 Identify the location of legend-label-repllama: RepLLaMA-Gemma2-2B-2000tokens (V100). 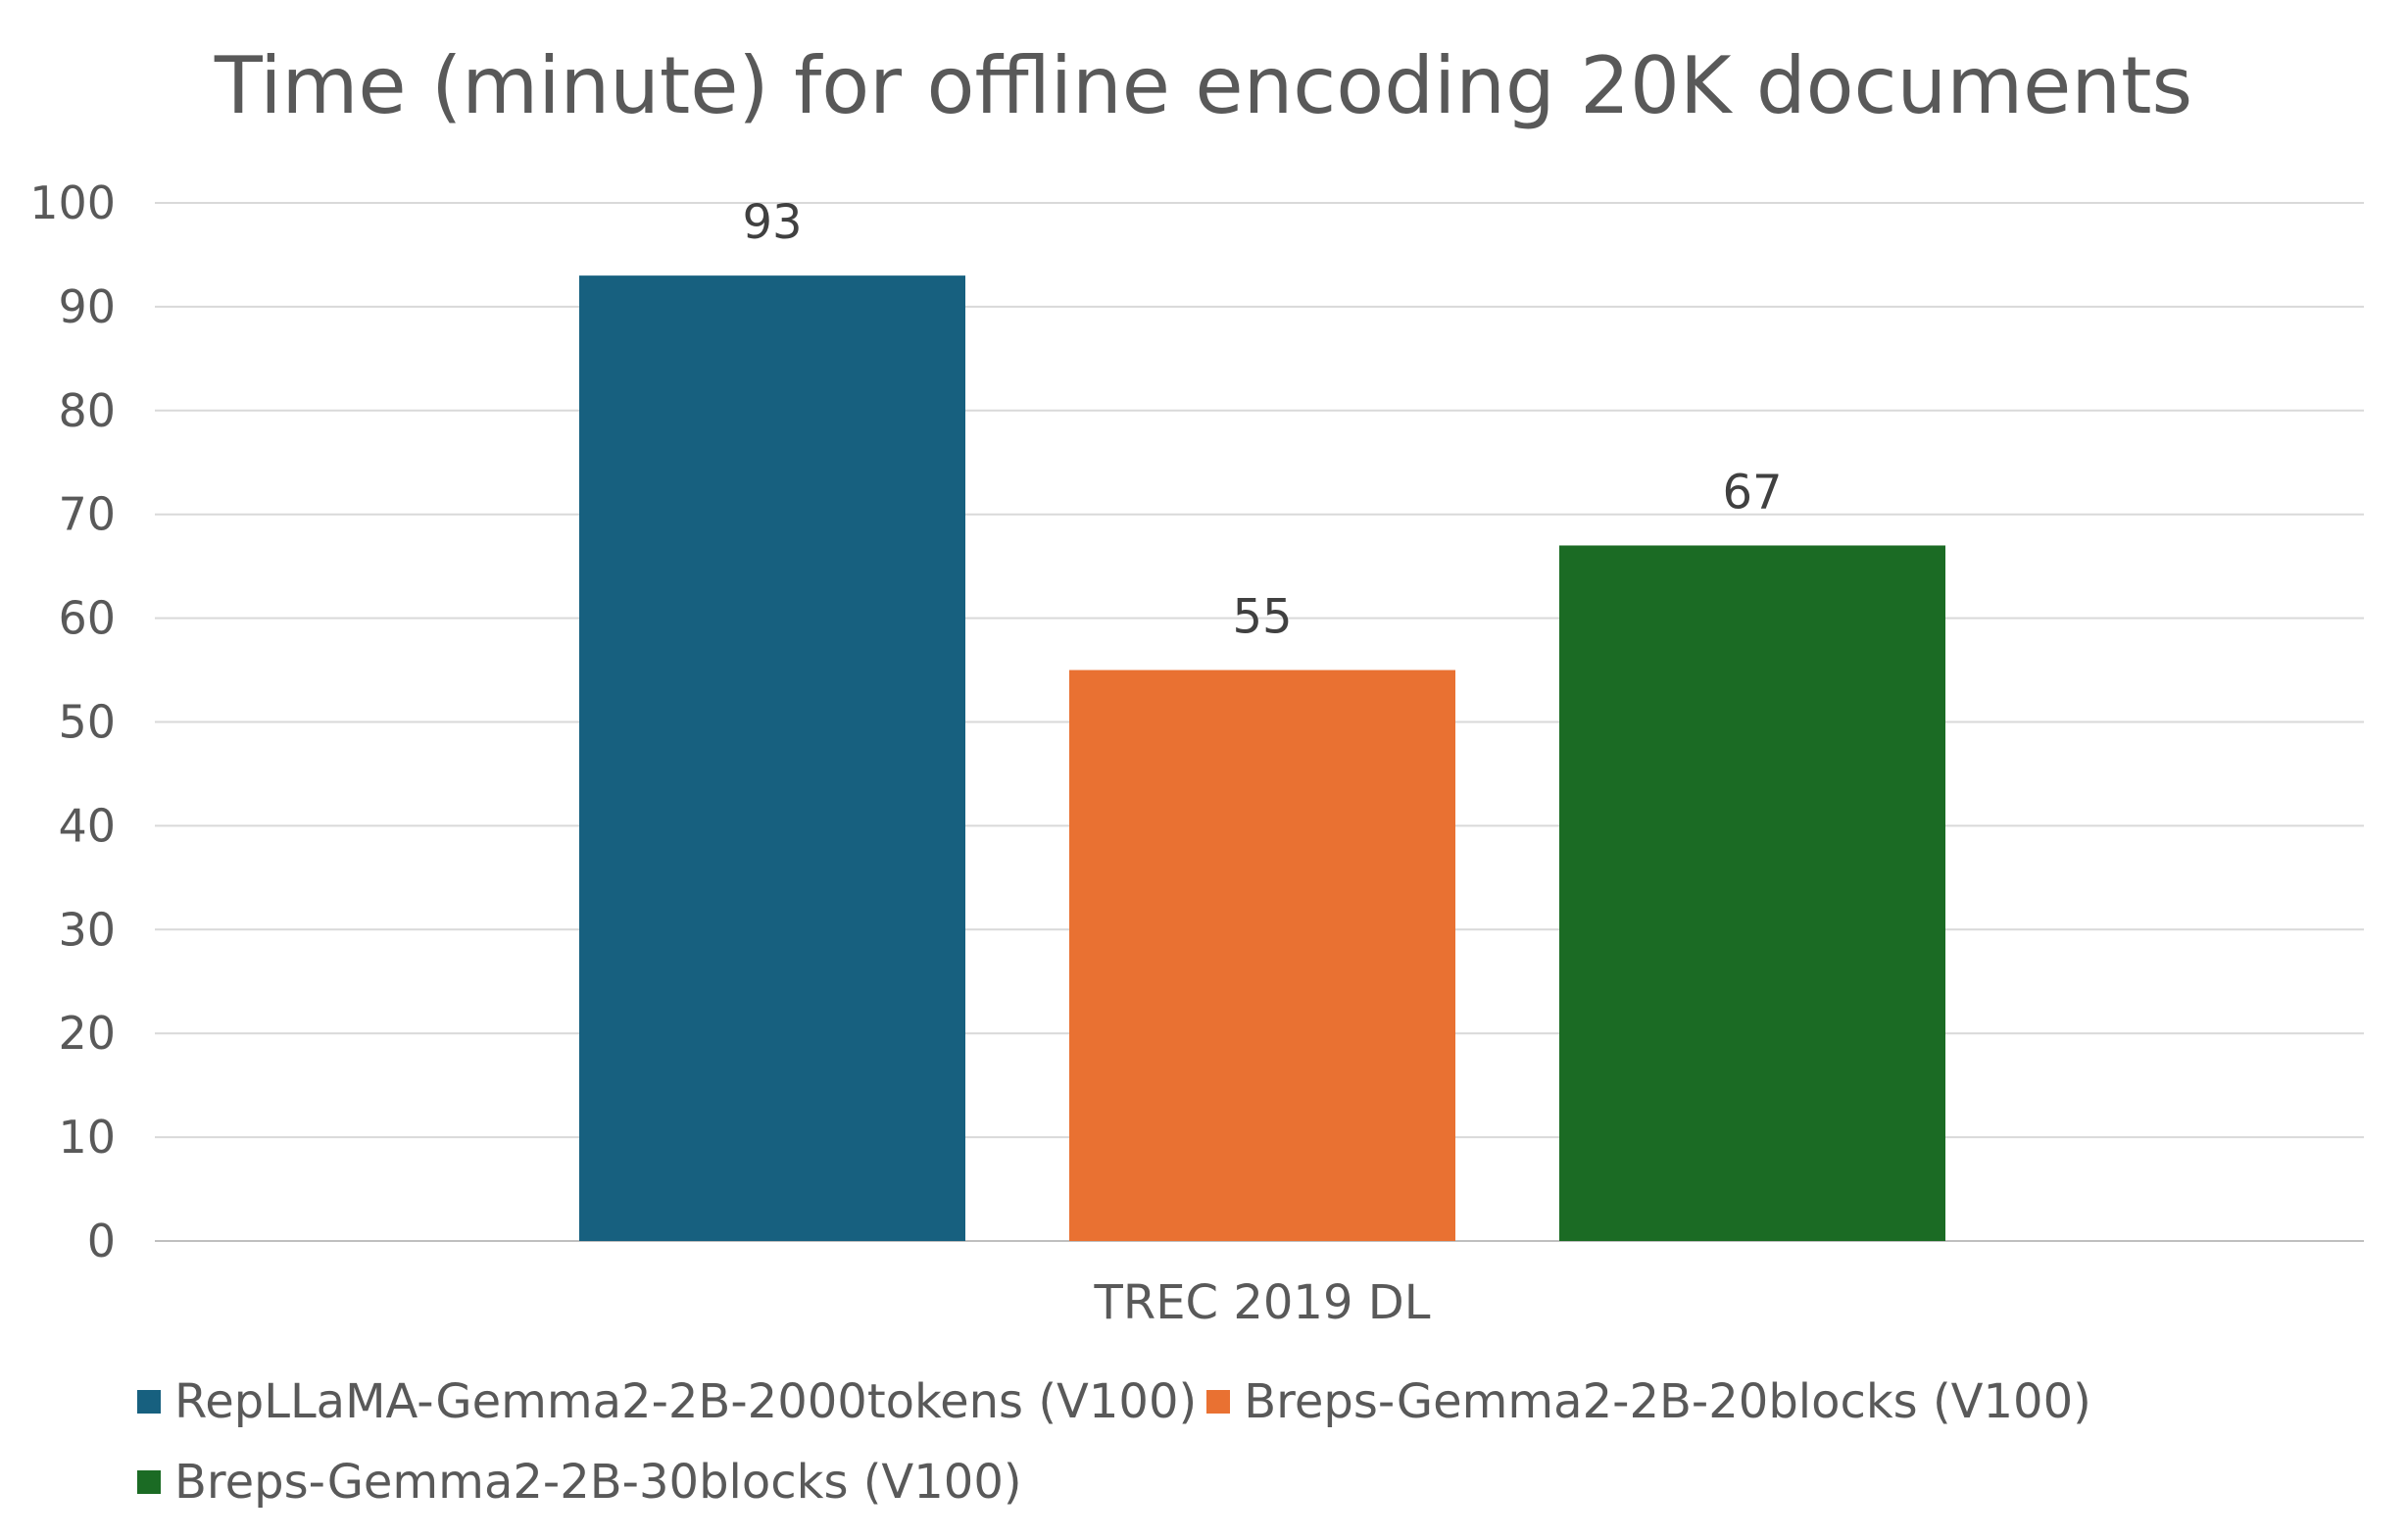
(686, 1401).